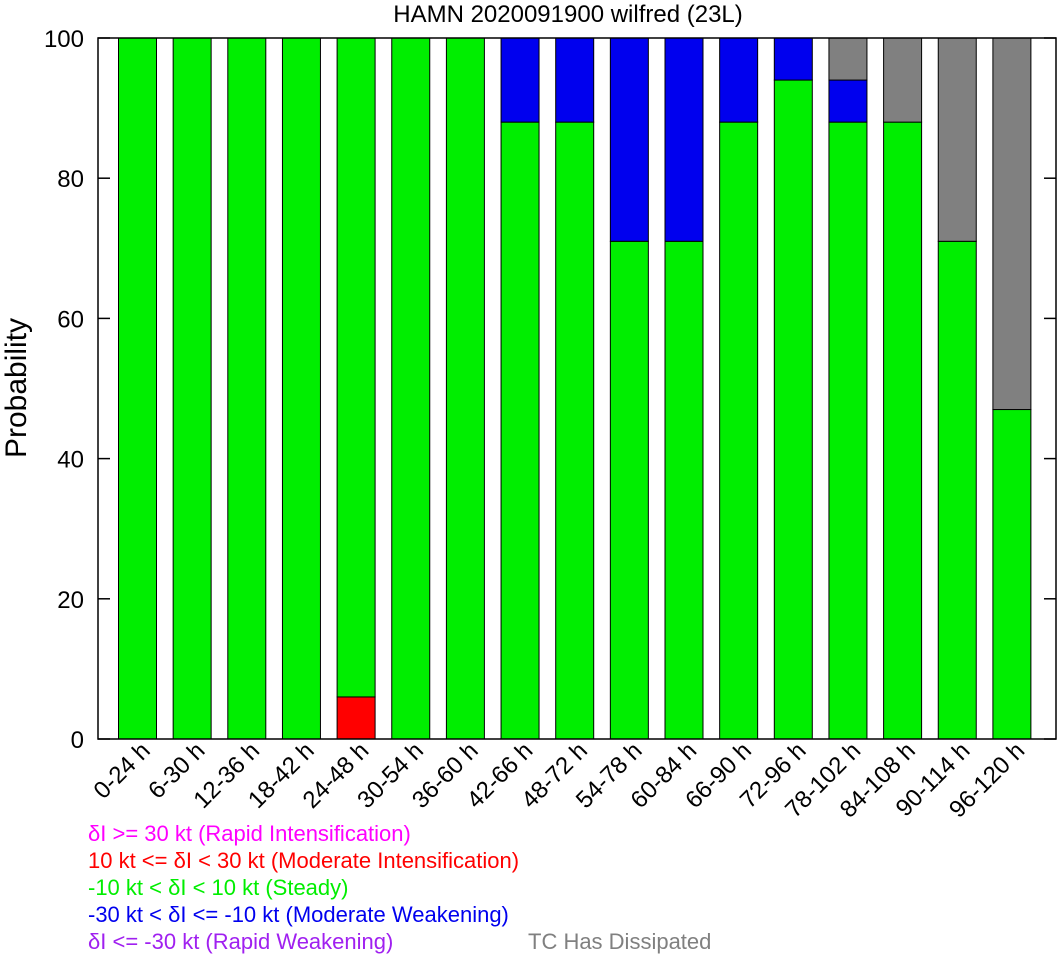 The image size is (1057, 960). What do you see at coordinates (241, 941) in the screenshot?
I see `legend-item-rapid-weakening: δI <= -30 kt (Rapid Weakening)` at bounding box center [241, 941].